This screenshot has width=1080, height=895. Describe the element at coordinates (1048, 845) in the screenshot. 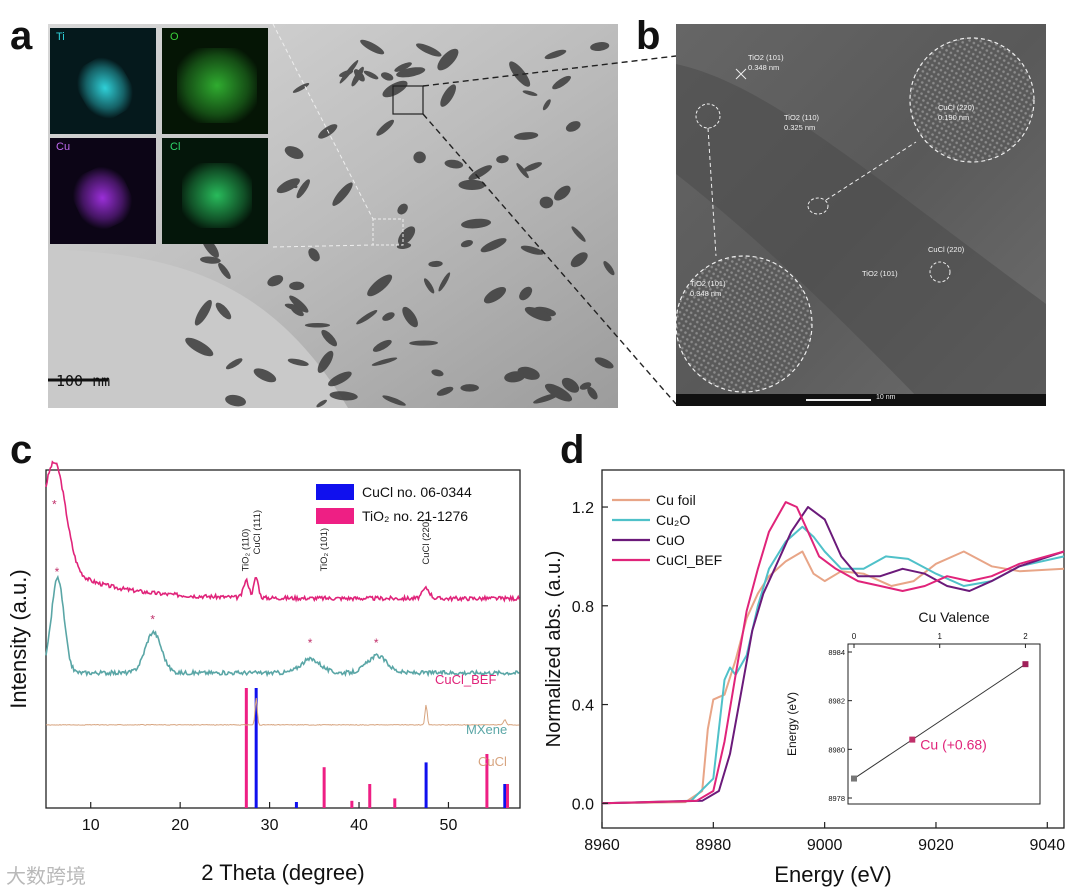

I see `x-tick-label: 9040` at that location.